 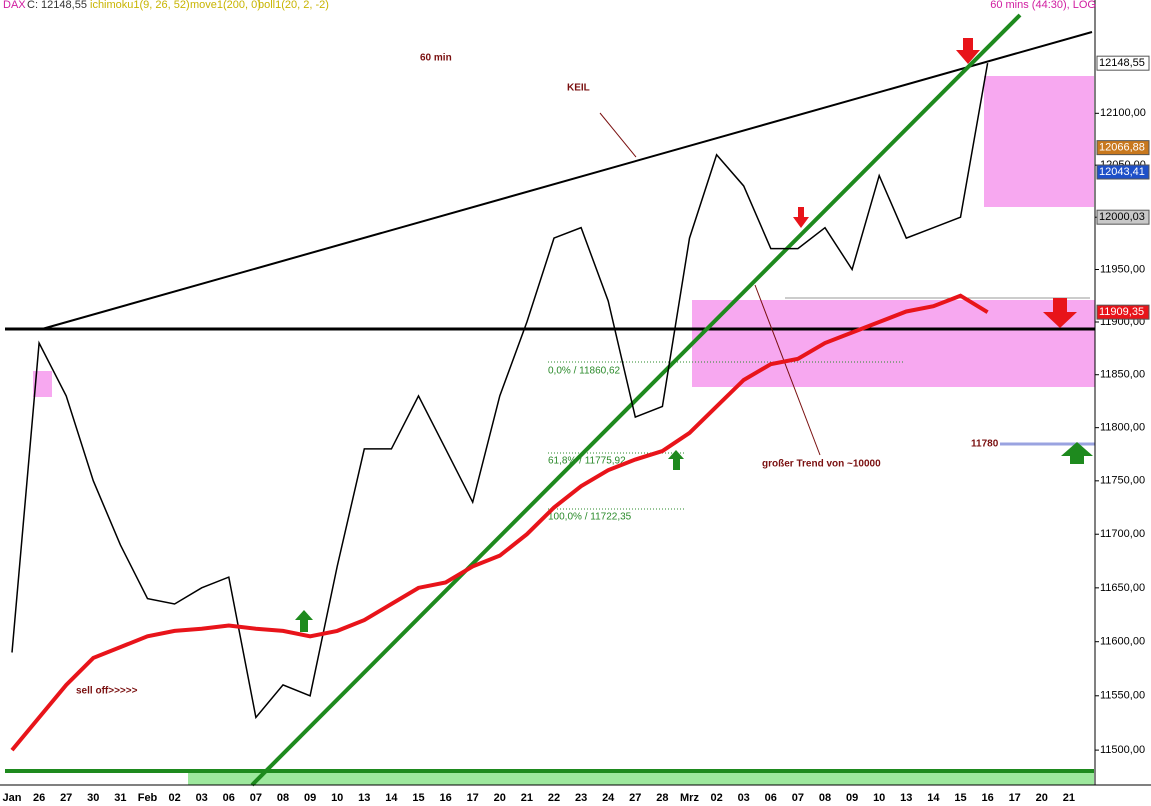 I want to click on y-tick-label: 11850,00, so click(x=1122, y=375).